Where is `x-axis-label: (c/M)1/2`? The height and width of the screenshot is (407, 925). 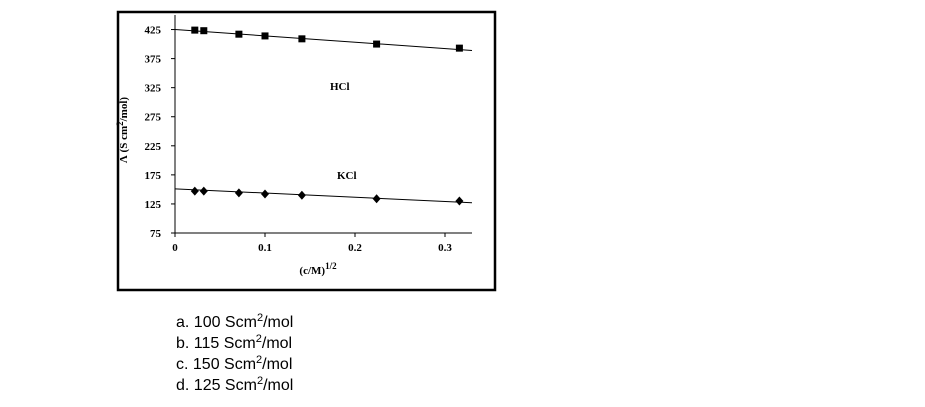
x-axis-label: (c/M)1/2 is located at coordinates (318, 269).